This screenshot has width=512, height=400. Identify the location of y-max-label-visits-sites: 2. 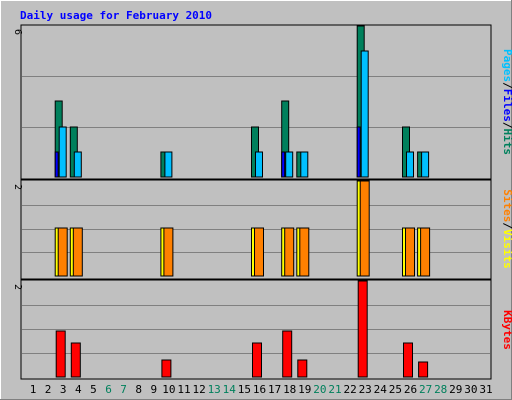
(17, 187).